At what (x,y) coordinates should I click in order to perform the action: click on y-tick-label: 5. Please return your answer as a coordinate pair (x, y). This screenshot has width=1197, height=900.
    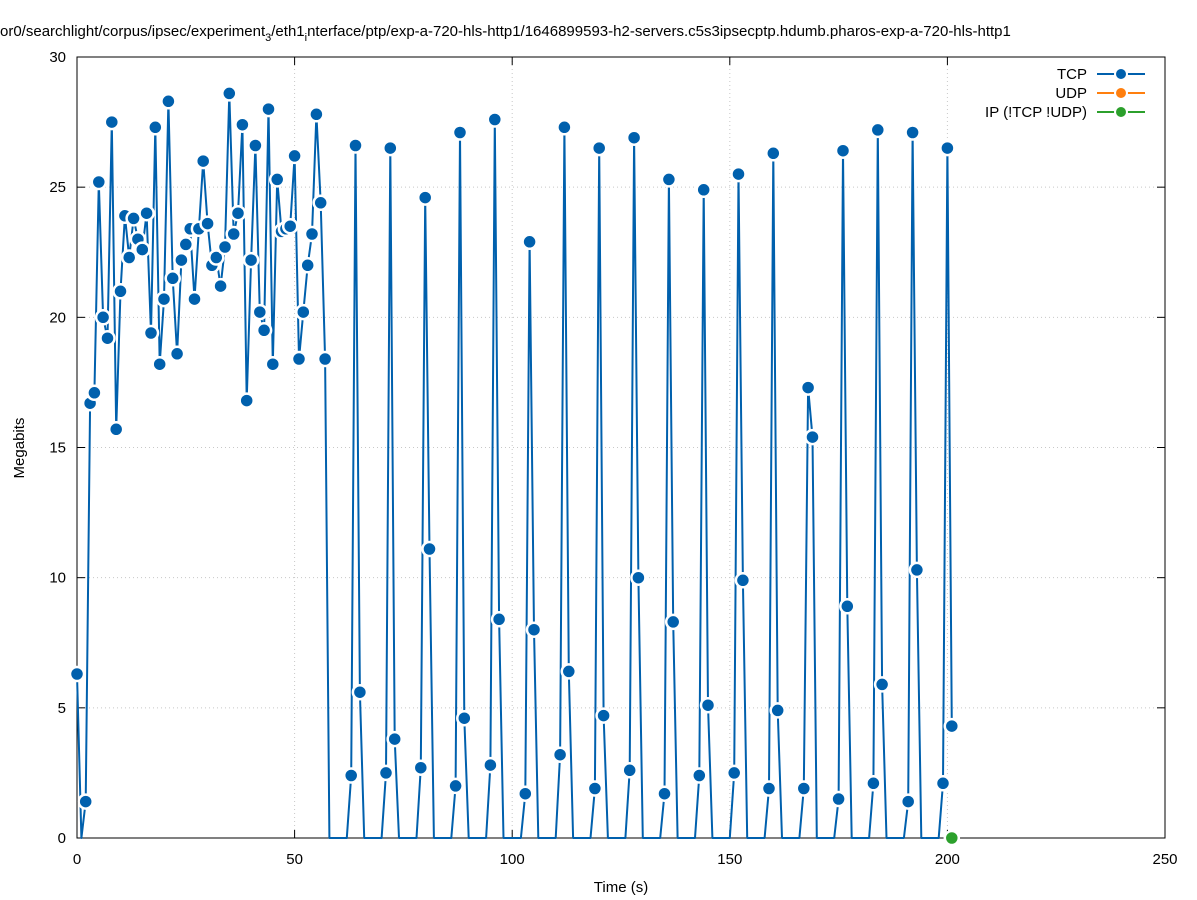
    Looking at the image, I should click on (62, 708).